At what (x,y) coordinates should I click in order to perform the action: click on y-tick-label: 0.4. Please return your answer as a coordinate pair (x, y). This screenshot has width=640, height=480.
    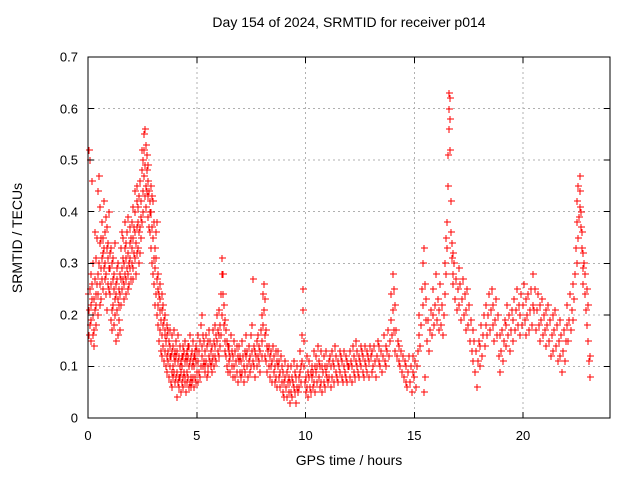
    Looking at the image, I should click on (68, 212).